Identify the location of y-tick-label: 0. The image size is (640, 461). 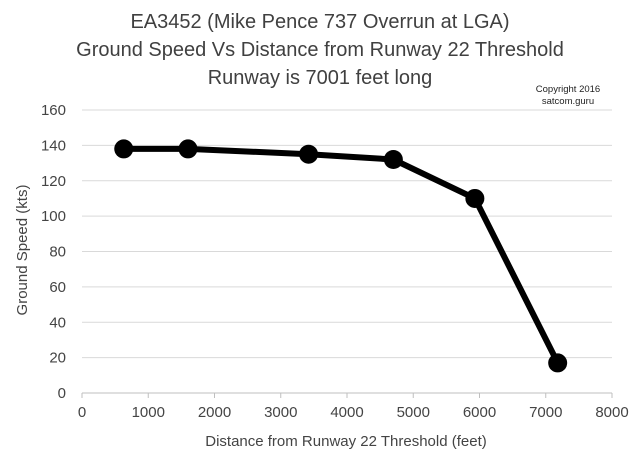
(62, 393).